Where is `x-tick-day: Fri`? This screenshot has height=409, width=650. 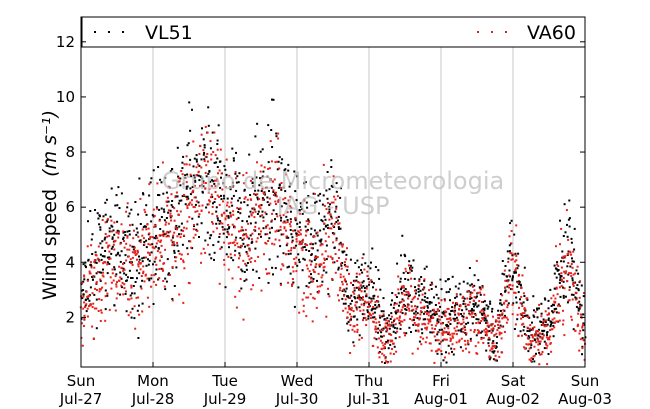
x-tick-day: Fri is located at coordinates (441, 381).